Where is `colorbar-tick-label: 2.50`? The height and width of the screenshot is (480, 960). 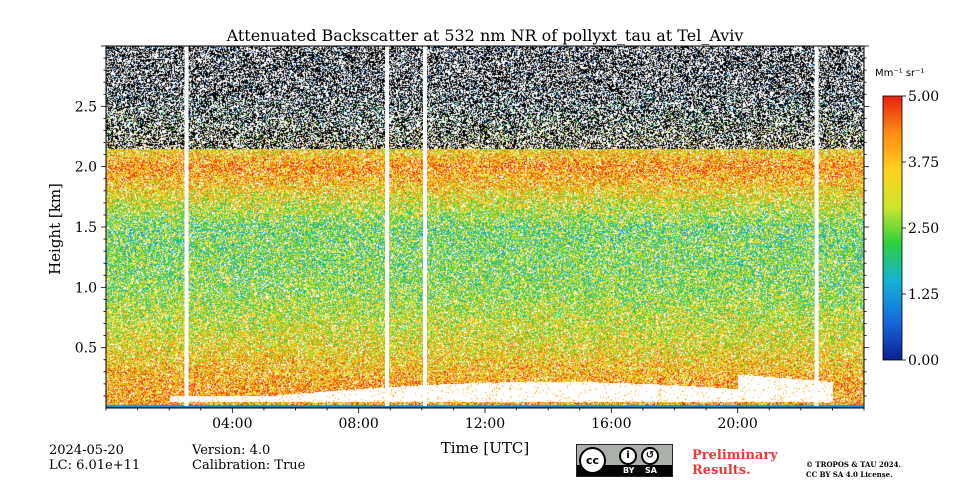
colorbar-tick-label: 2.50 is located at coordinates (923, 229).